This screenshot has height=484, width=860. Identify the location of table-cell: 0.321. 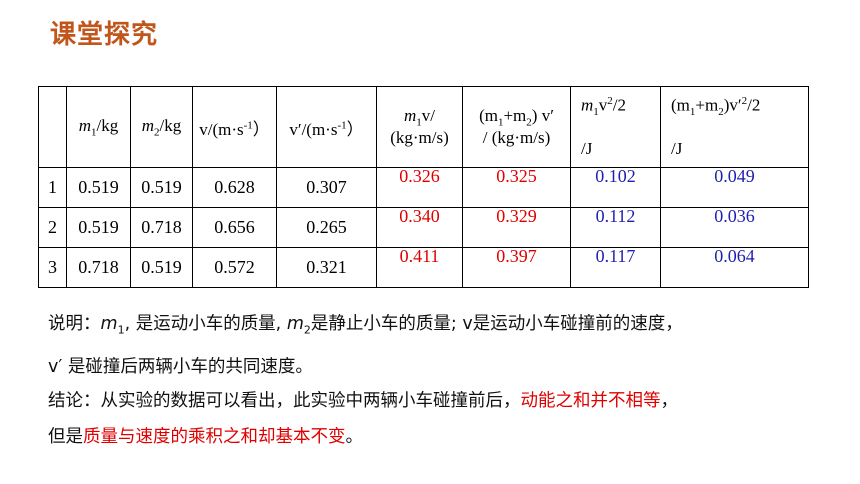
(326, 267).